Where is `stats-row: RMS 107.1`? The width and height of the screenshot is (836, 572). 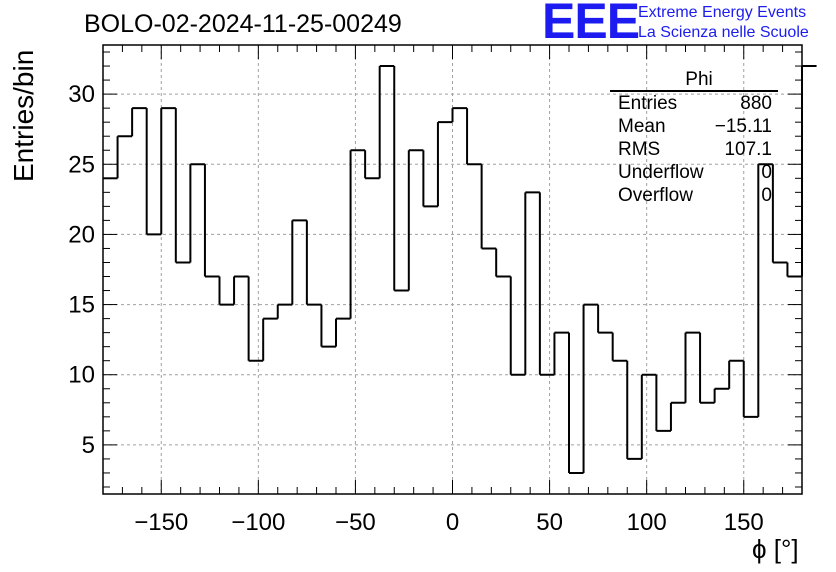
stats-row: RMS 107.1 is located at coordinates (694, 149).